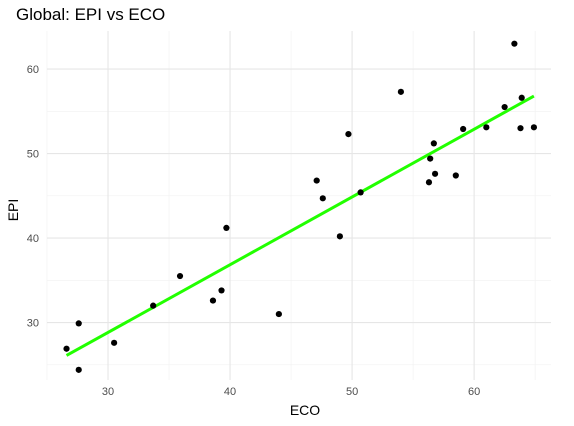 Image resolution: width=574 pixels, height=426 pixels. I want to click on y-axis-tick-labels: 30 40 50 60, so click(33, 197).